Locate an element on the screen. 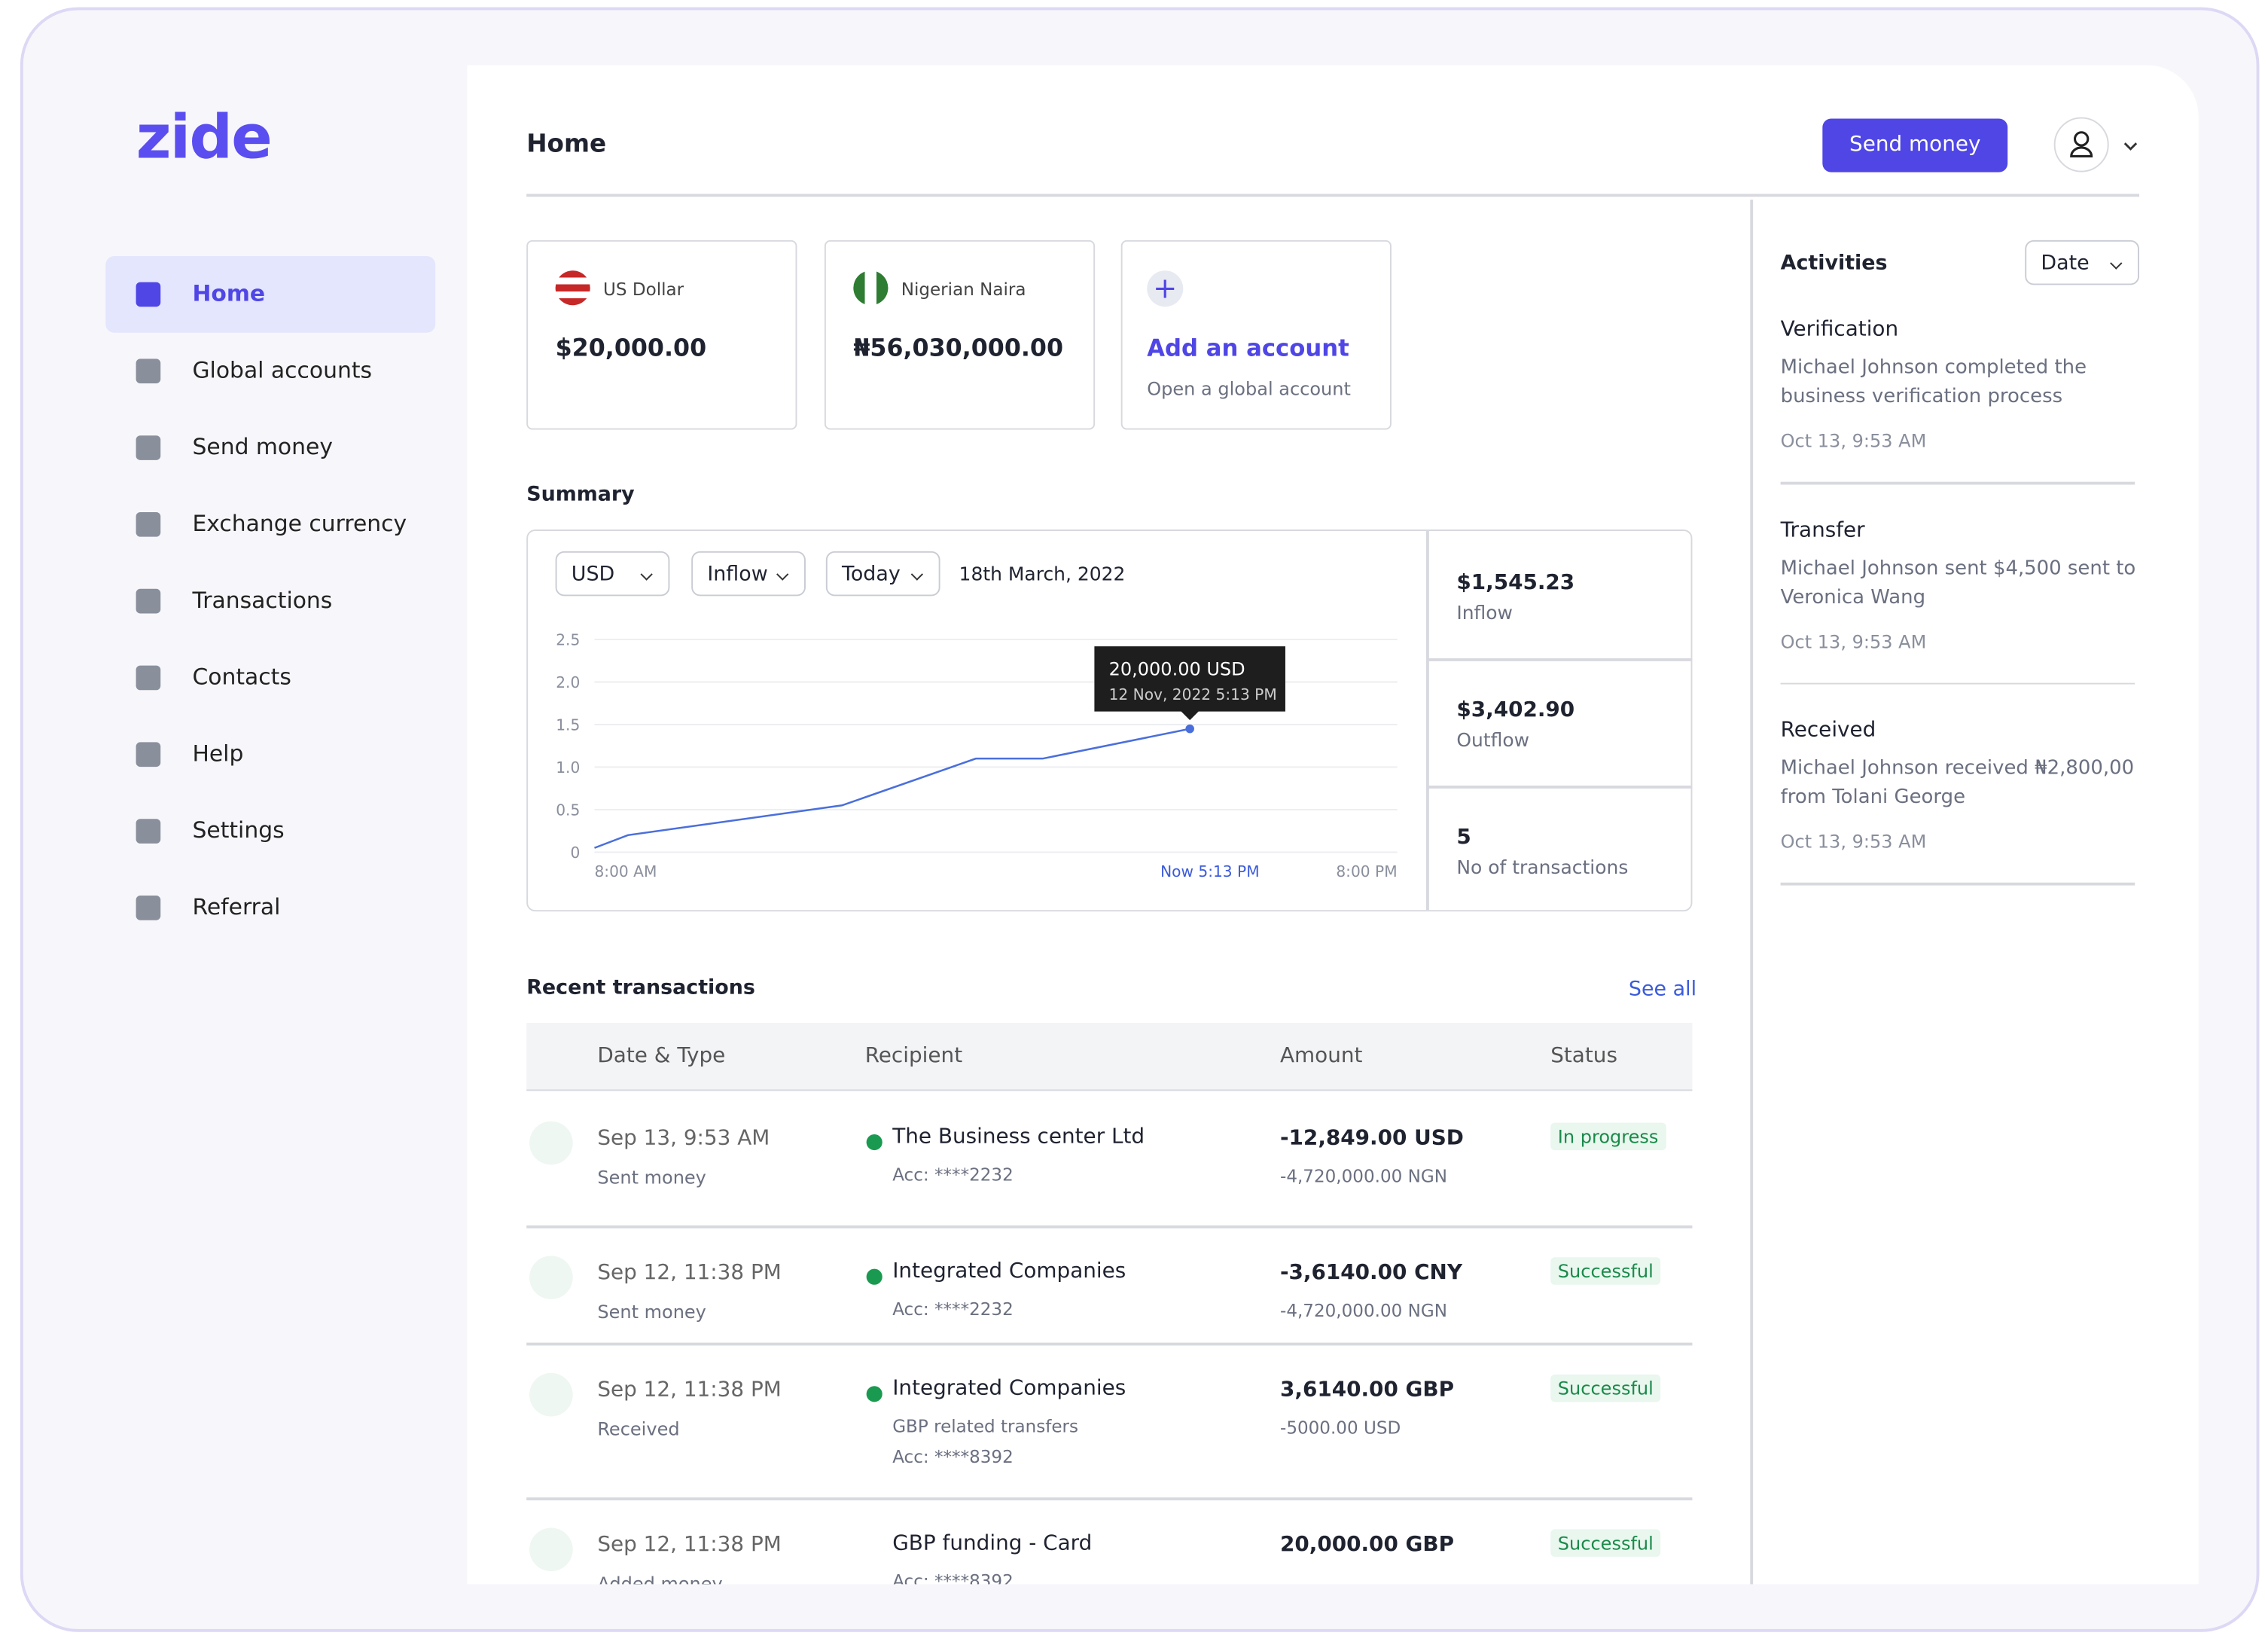 This screenshot has height=1651, width=2268. converted: -5000.00 USD is located at coordinates (1340, 1428).